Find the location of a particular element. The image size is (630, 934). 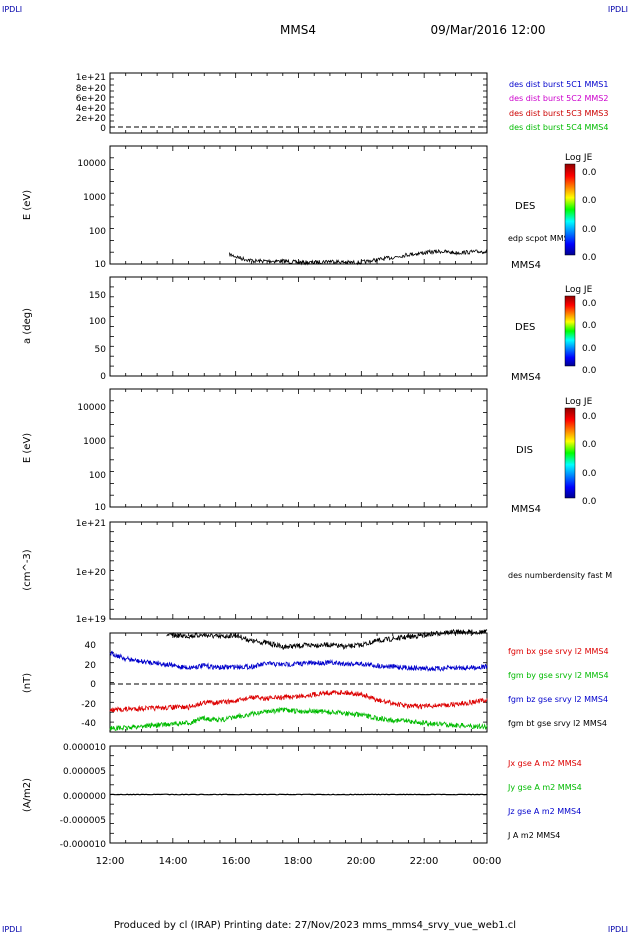

ytick-p1-2: 6e+20 is located at coordinates (91, 99).